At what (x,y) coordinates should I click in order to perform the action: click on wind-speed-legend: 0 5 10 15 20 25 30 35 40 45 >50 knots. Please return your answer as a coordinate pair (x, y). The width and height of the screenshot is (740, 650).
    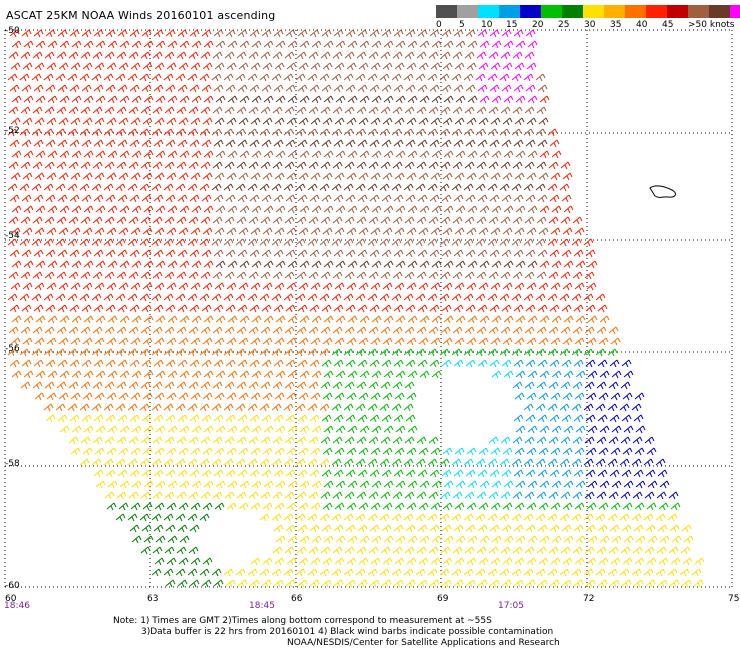
    Looking at the image, I should click on (588, 19).